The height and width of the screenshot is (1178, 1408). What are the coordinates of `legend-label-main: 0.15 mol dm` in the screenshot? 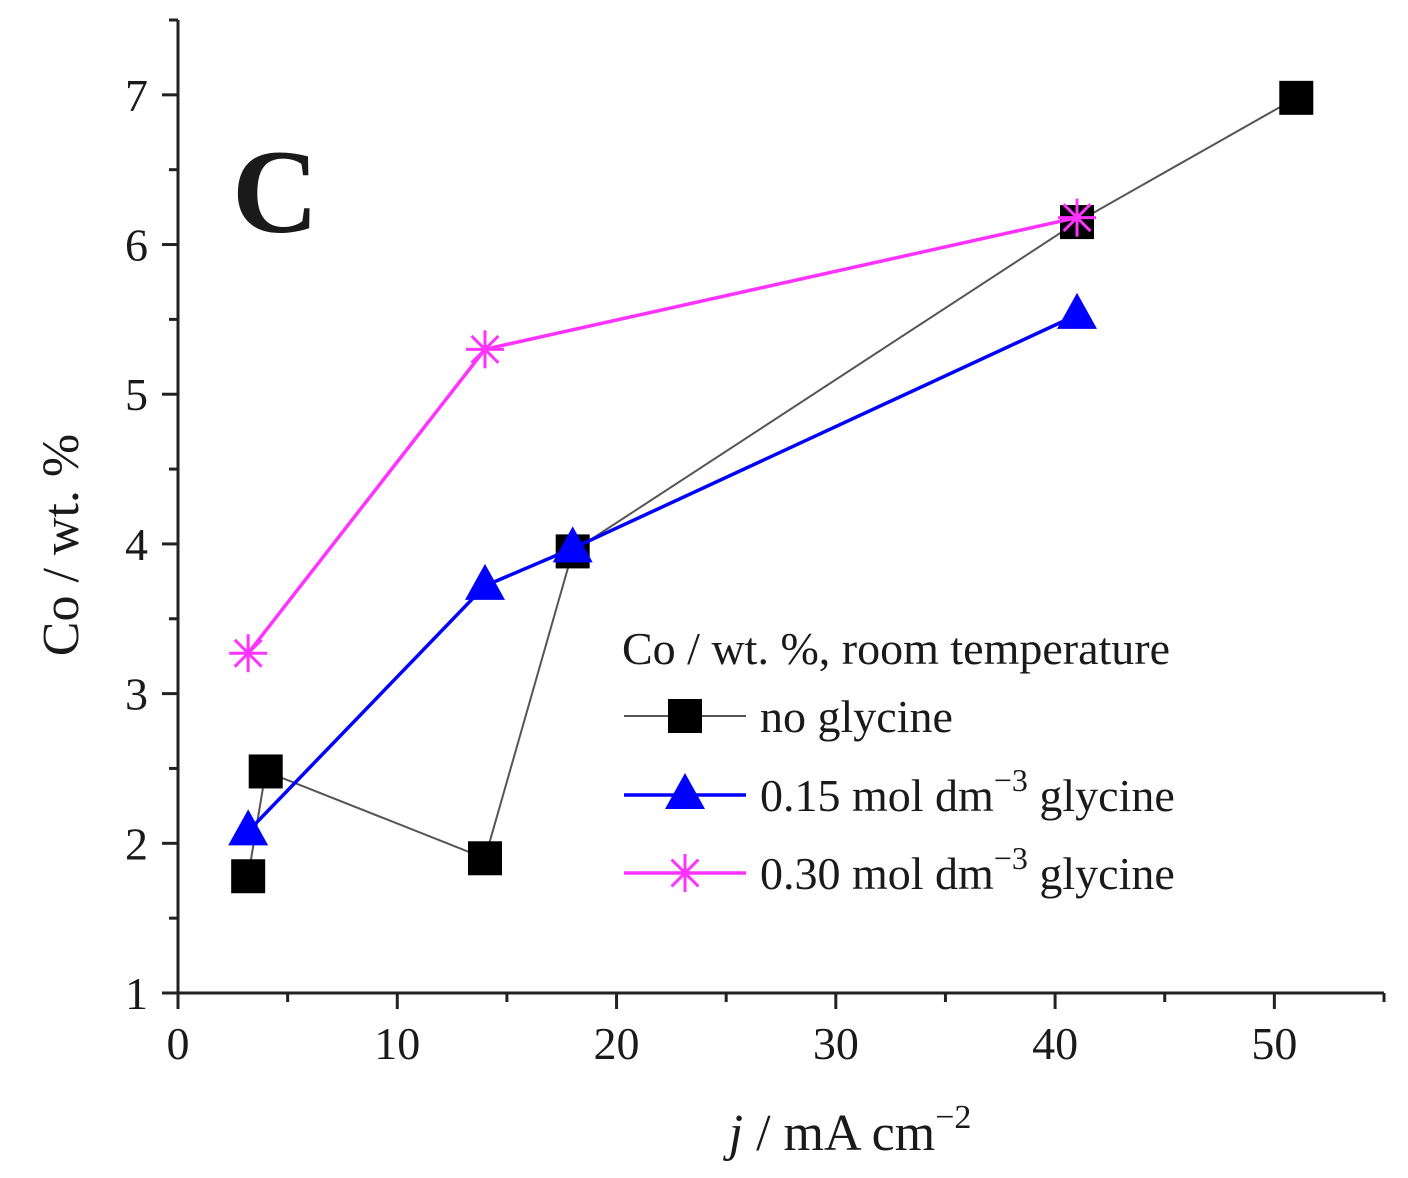 It's located at (877, 795).